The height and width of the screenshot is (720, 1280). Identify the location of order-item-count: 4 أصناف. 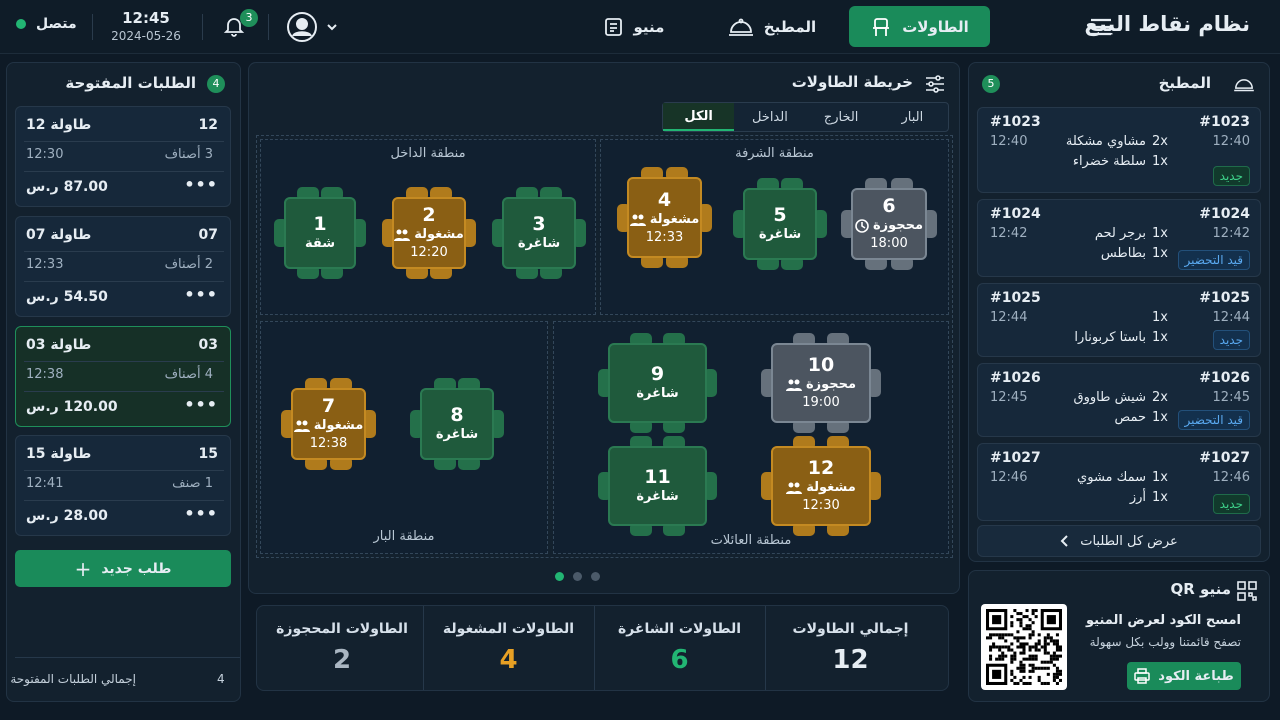
(188, 374).